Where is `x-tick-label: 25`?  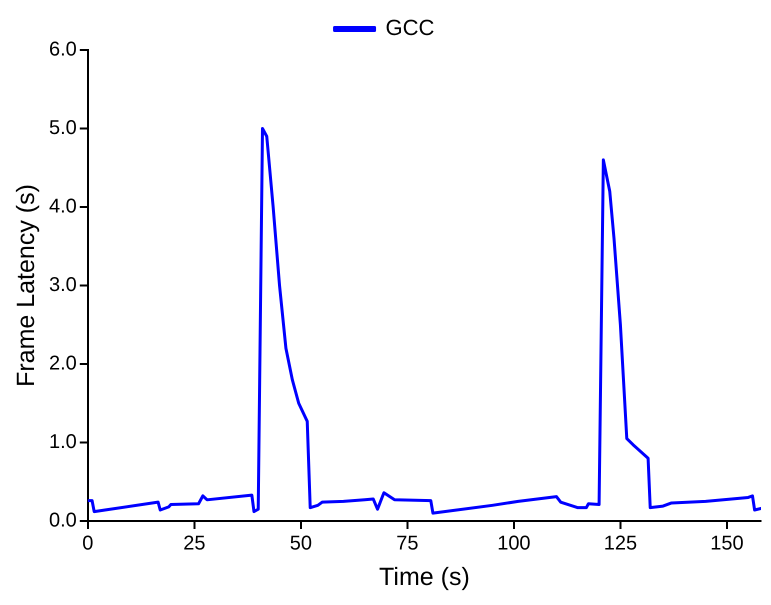
x-tick-label: 25 is located at coordinates (194, 543).